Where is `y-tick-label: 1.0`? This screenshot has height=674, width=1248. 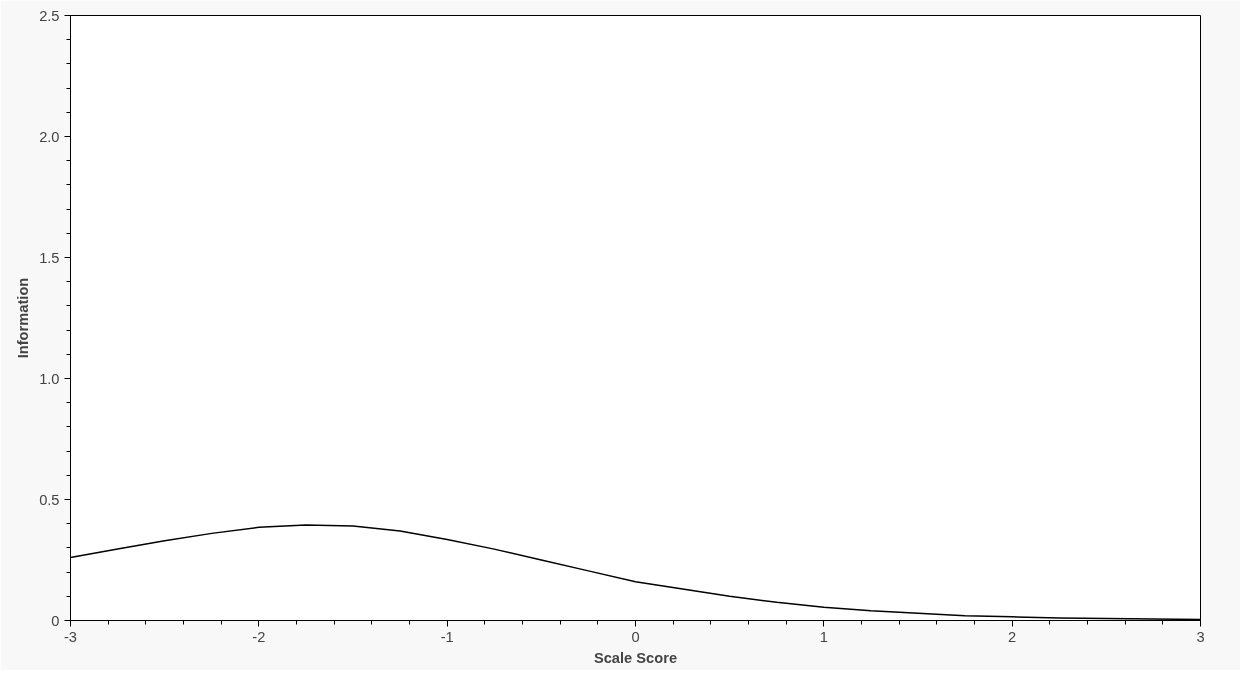 y-tick-label: 1.0 is located at coordinates (49, 378).